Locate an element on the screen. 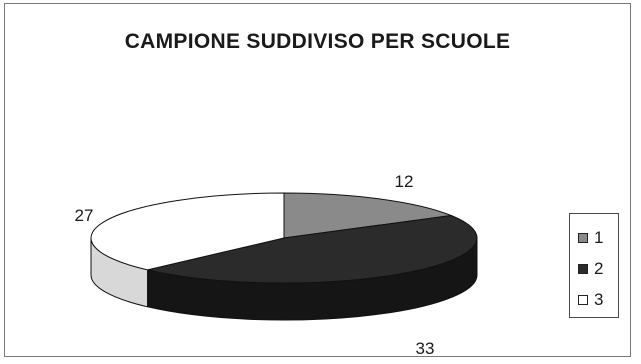  legend-item-3: 3 is located at coordinates (598, 299).